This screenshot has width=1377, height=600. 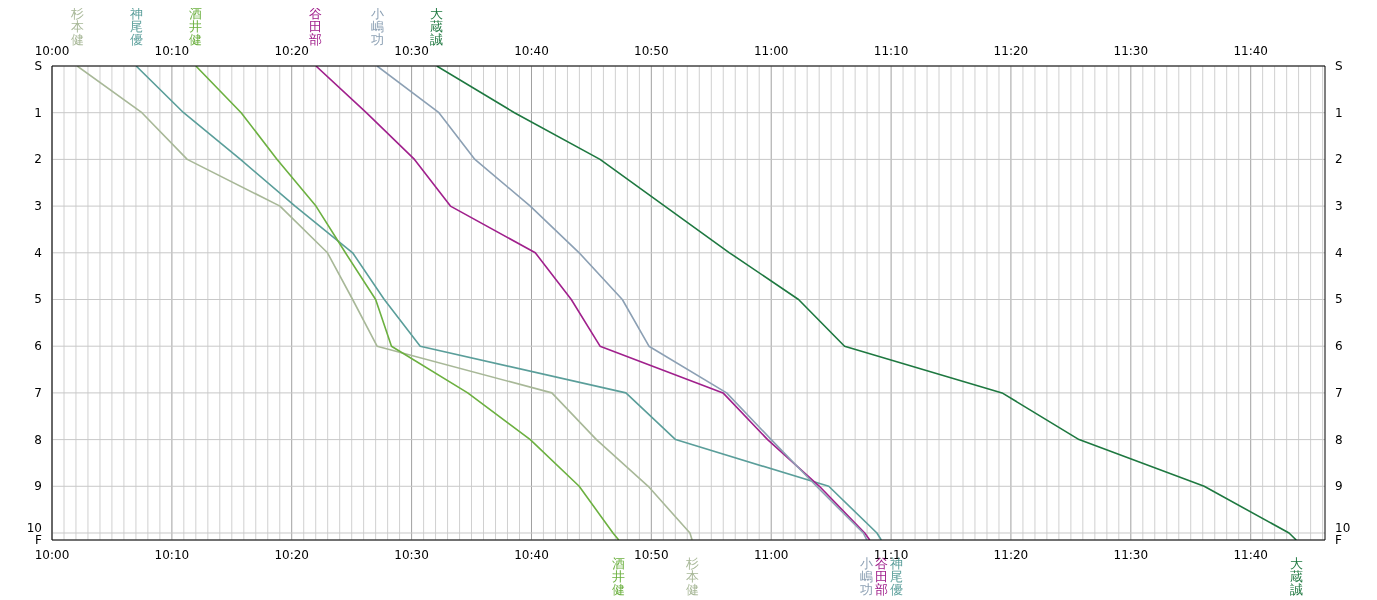 I want to click on text: 杉本健, so click(x=77, y=26).